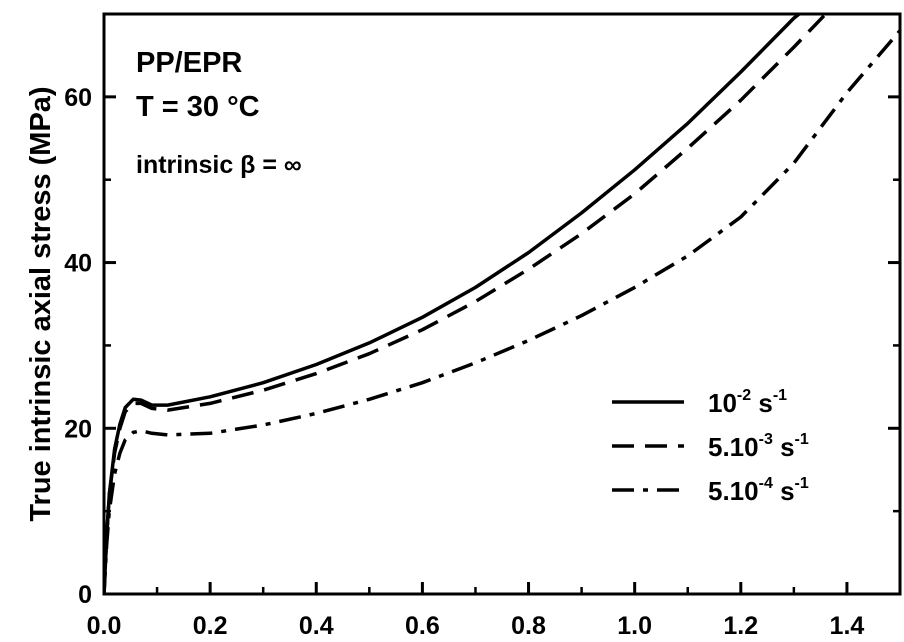 Image resolution: width=904 pixels, height=642 pixels. Describe the element at coordinates (722, 403) in the screenshot. I see `legend-text: 10` at that location.